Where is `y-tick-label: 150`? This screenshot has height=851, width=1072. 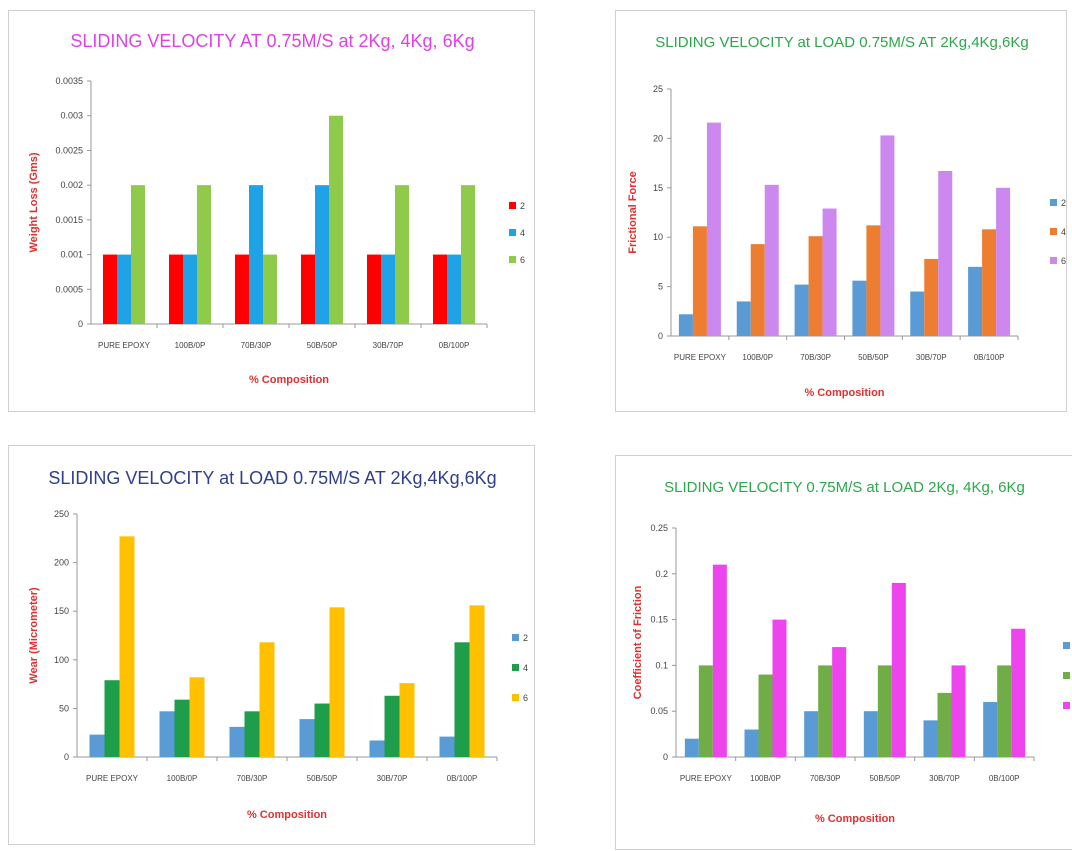
y-tick-label: 150 is located at coordinates (61, 611).